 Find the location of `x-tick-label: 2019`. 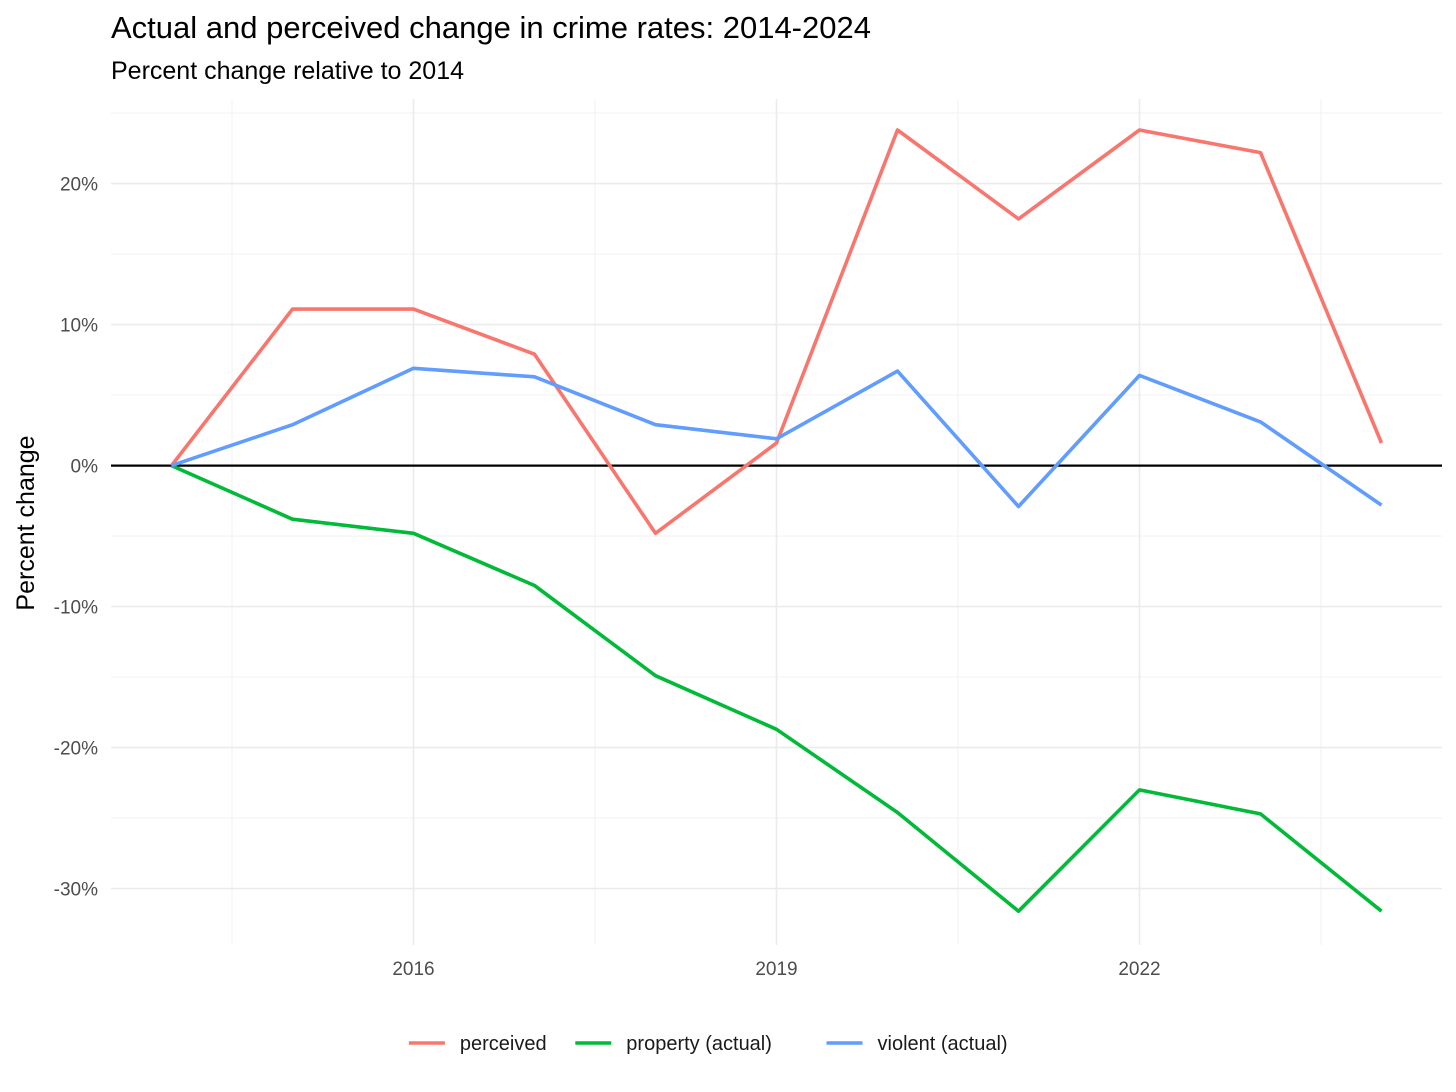

x-tick-label: 2019 is located at coordinates (776, 969).